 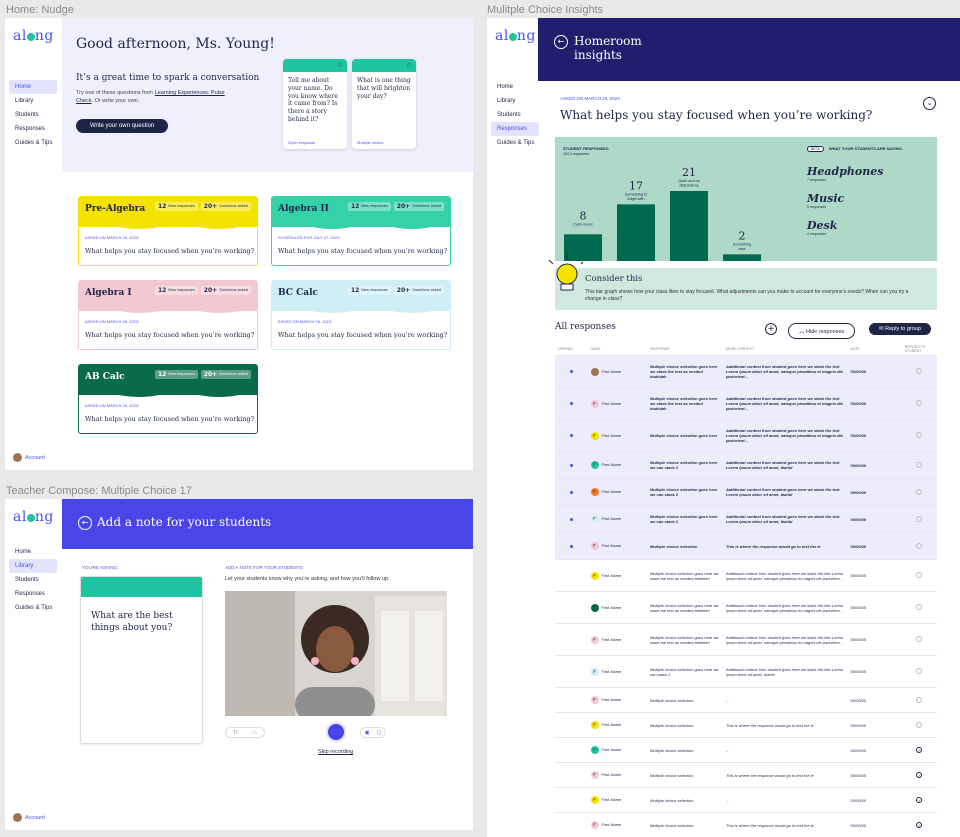 I want to click on column-header: DATE, so click(x=855, y=349).